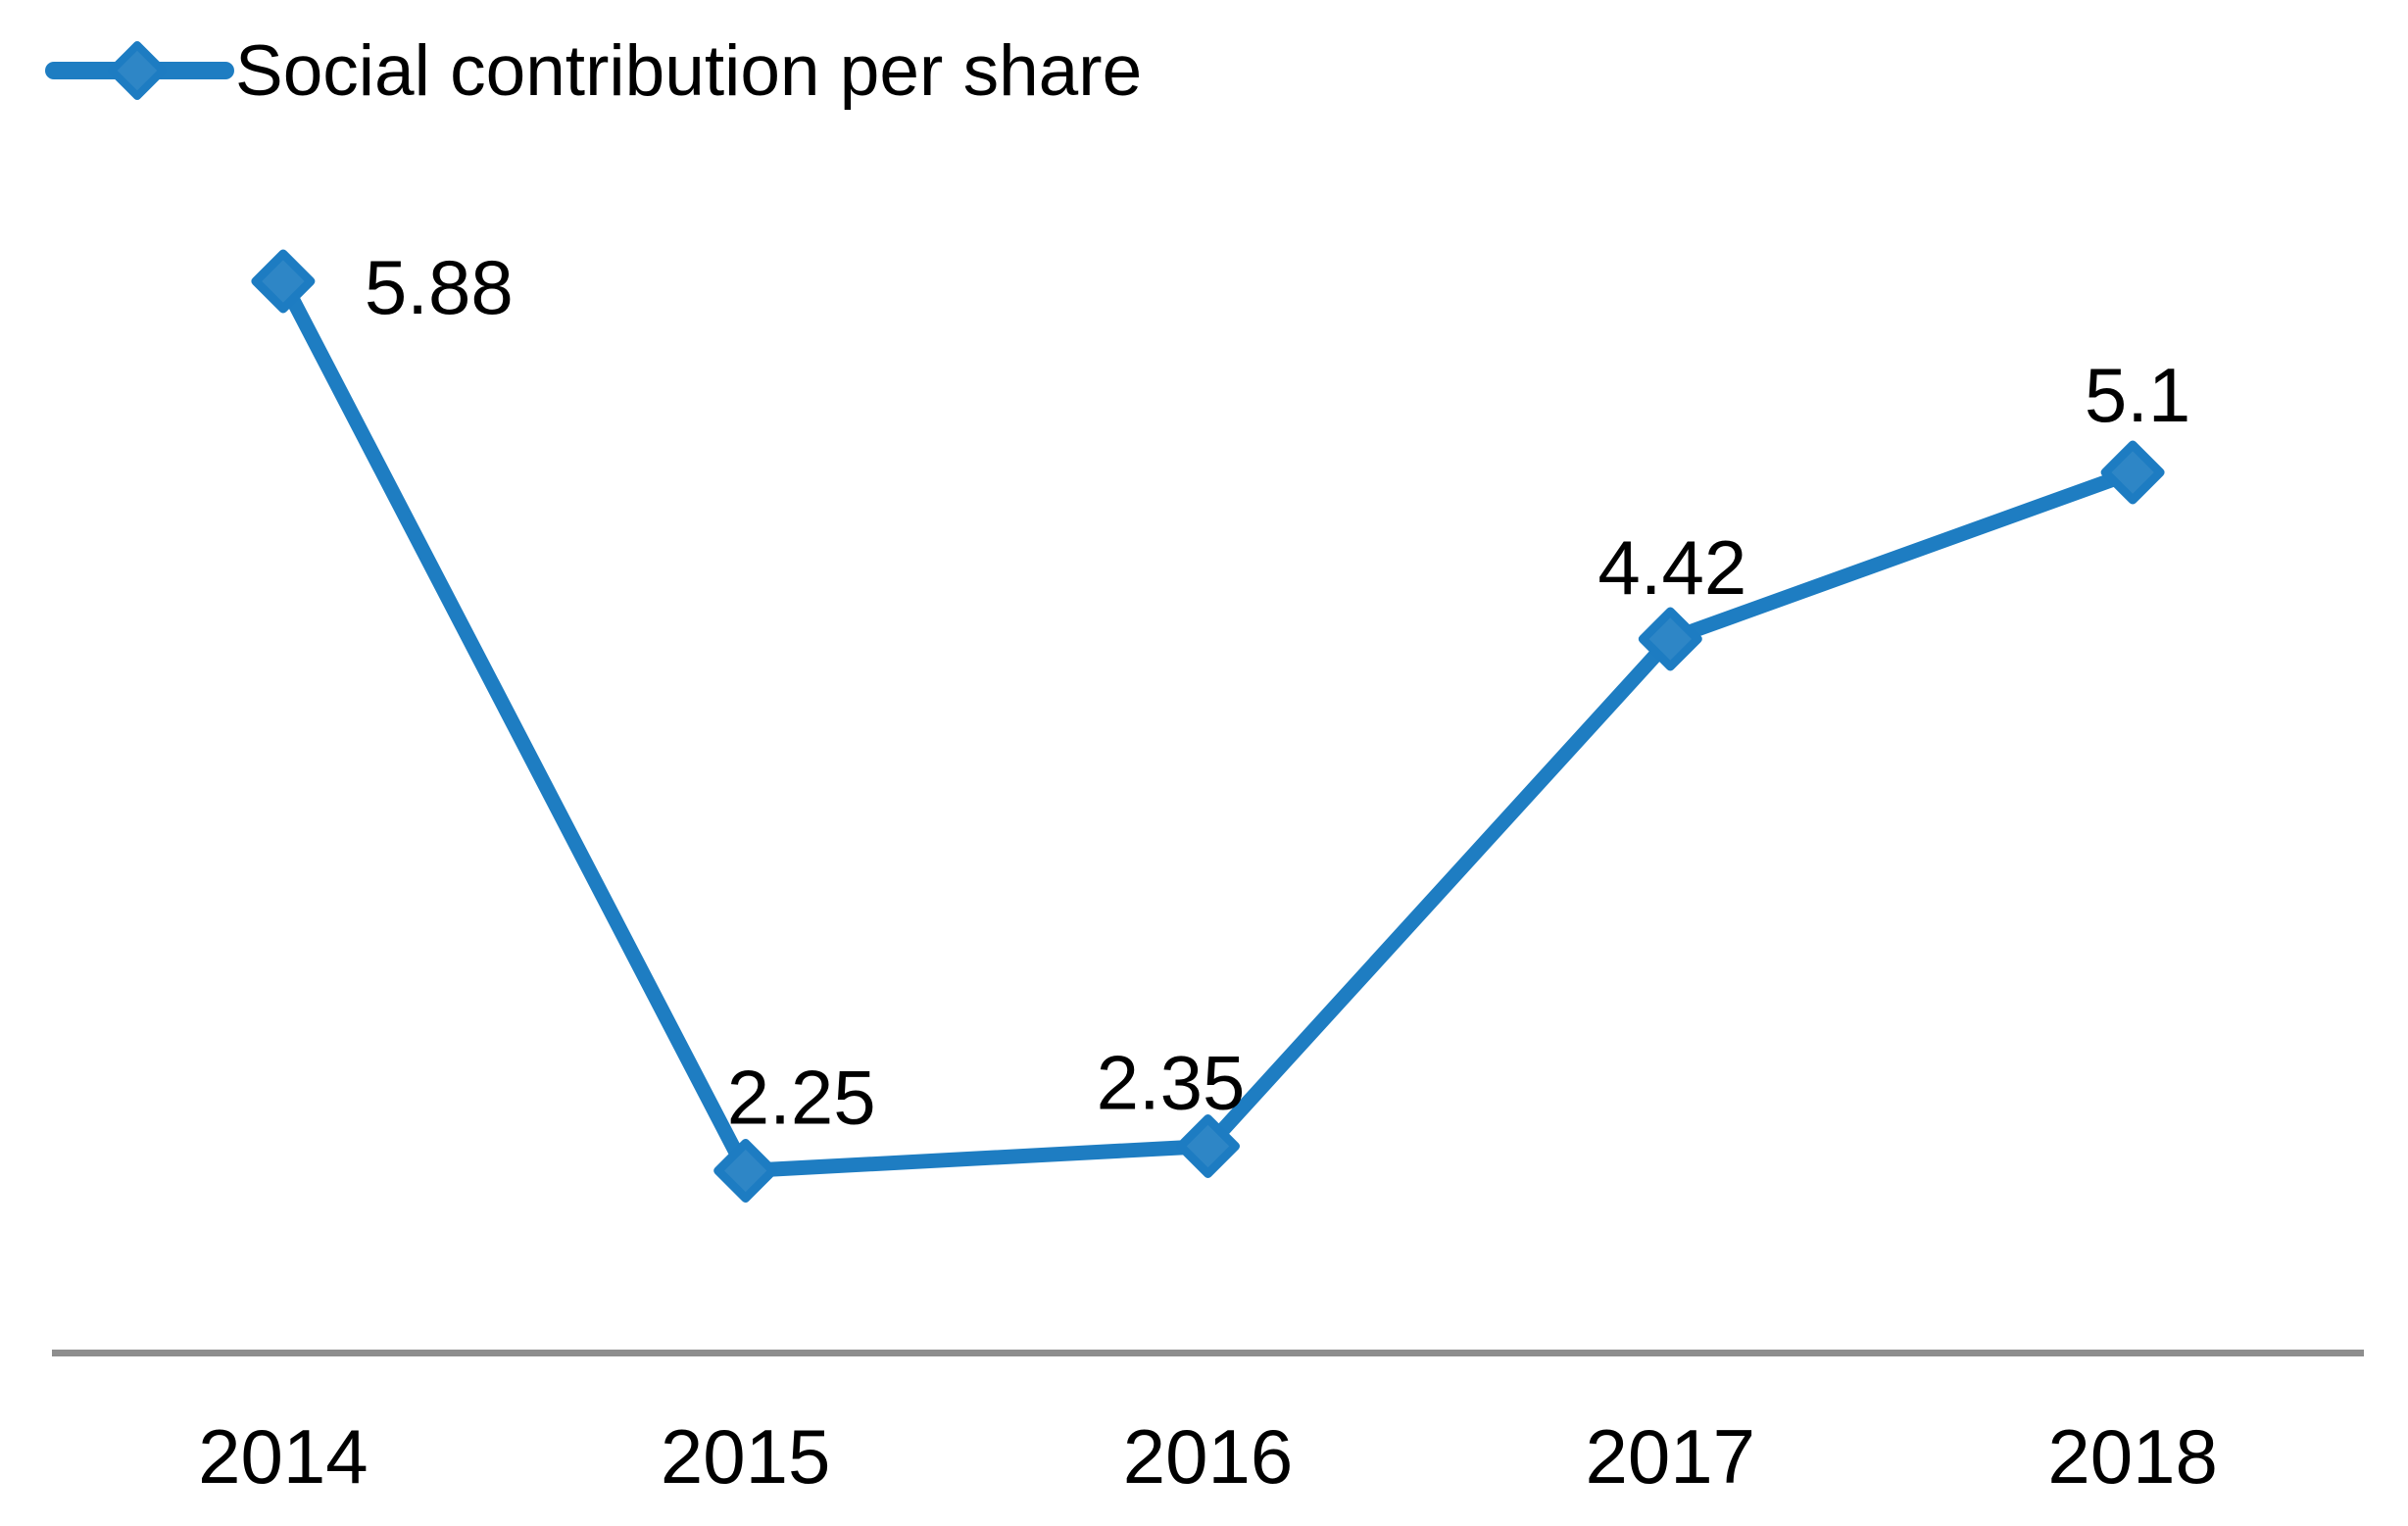 The image size is (2408, 1526). I want to click on x-axis-label-2015: 2015, so click(746, 1456).